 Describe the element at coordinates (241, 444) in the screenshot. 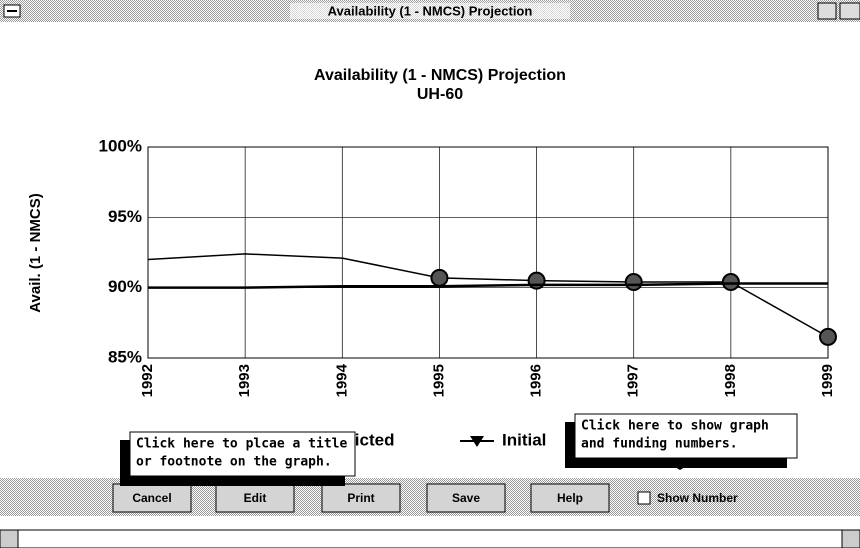

I see `tooltip-text: Click here to plcae a title` at that location.